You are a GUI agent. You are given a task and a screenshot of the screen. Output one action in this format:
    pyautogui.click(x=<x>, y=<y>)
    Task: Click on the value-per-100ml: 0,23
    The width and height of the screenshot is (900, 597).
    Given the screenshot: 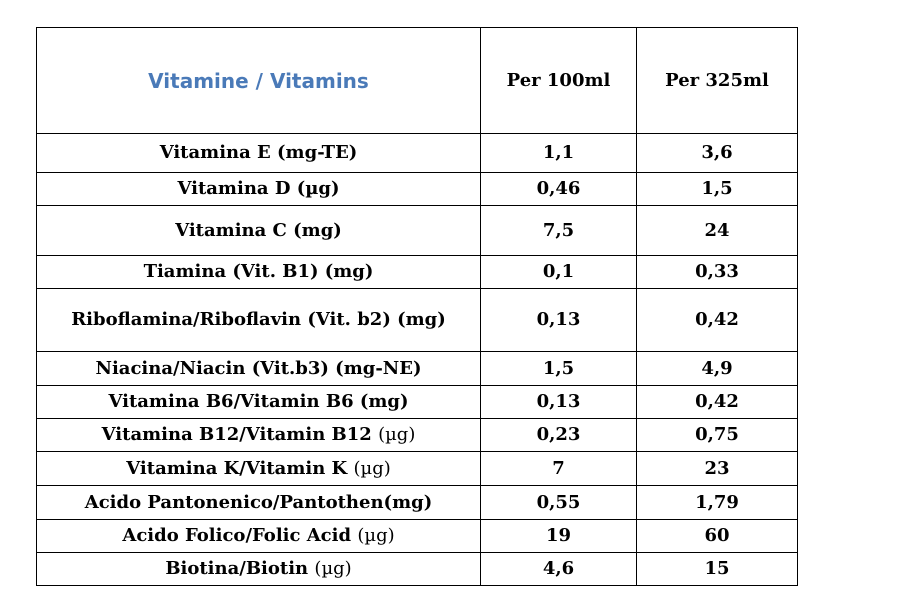 What is the action you would take?
    pyautogui.click(x=558, y=435)
    